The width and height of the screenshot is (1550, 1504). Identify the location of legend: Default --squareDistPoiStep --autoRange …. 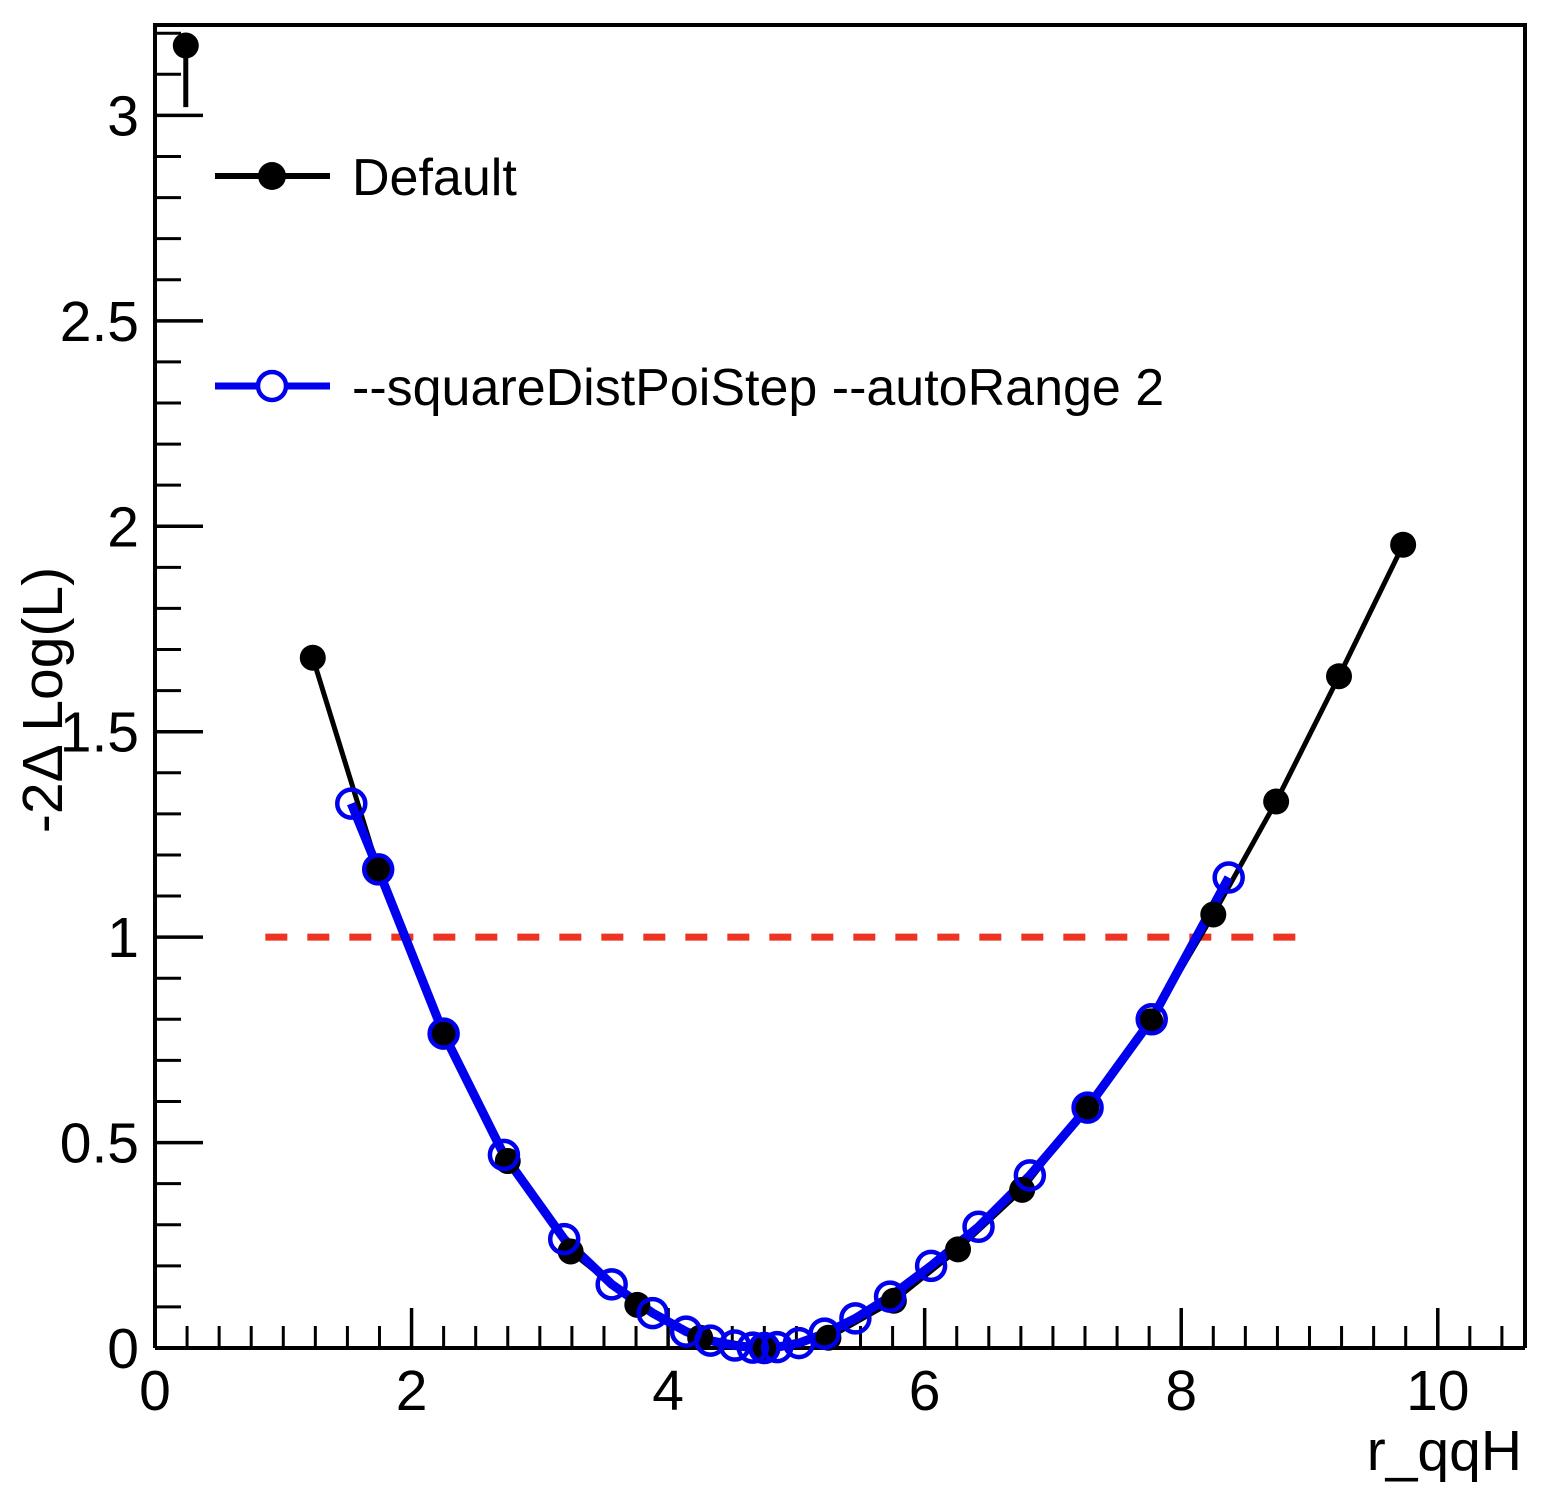
(689, 283).